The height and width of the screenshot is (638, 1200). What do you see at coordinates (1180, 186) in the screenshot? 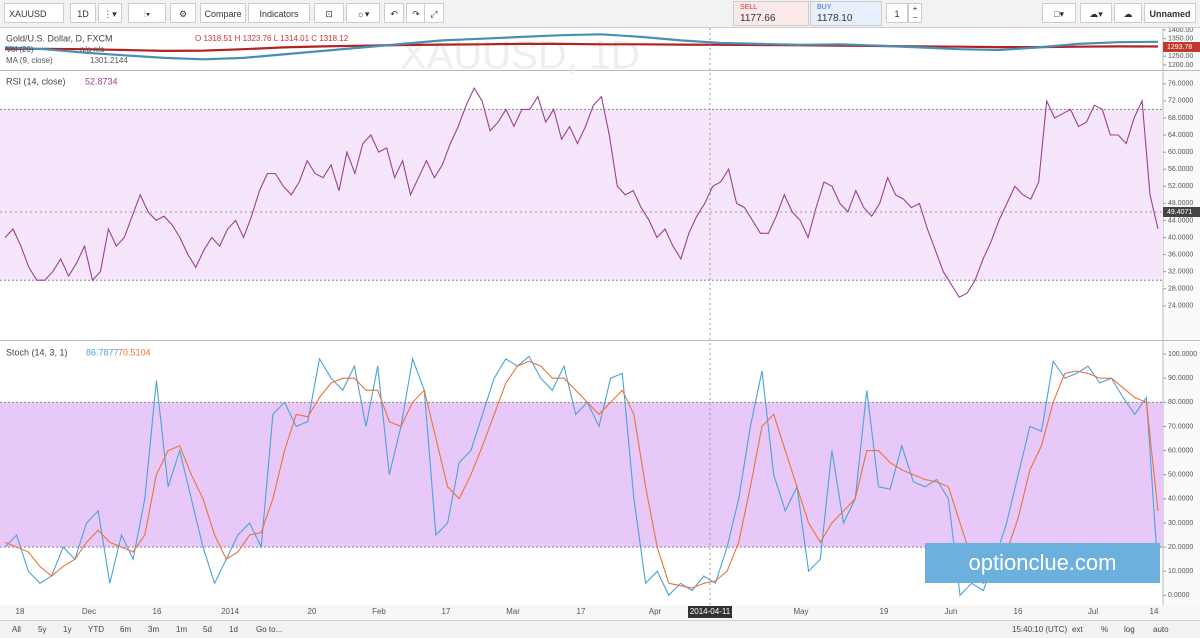
I see `y-tick-label: 52.0000` at bounding box center [1180, 186].